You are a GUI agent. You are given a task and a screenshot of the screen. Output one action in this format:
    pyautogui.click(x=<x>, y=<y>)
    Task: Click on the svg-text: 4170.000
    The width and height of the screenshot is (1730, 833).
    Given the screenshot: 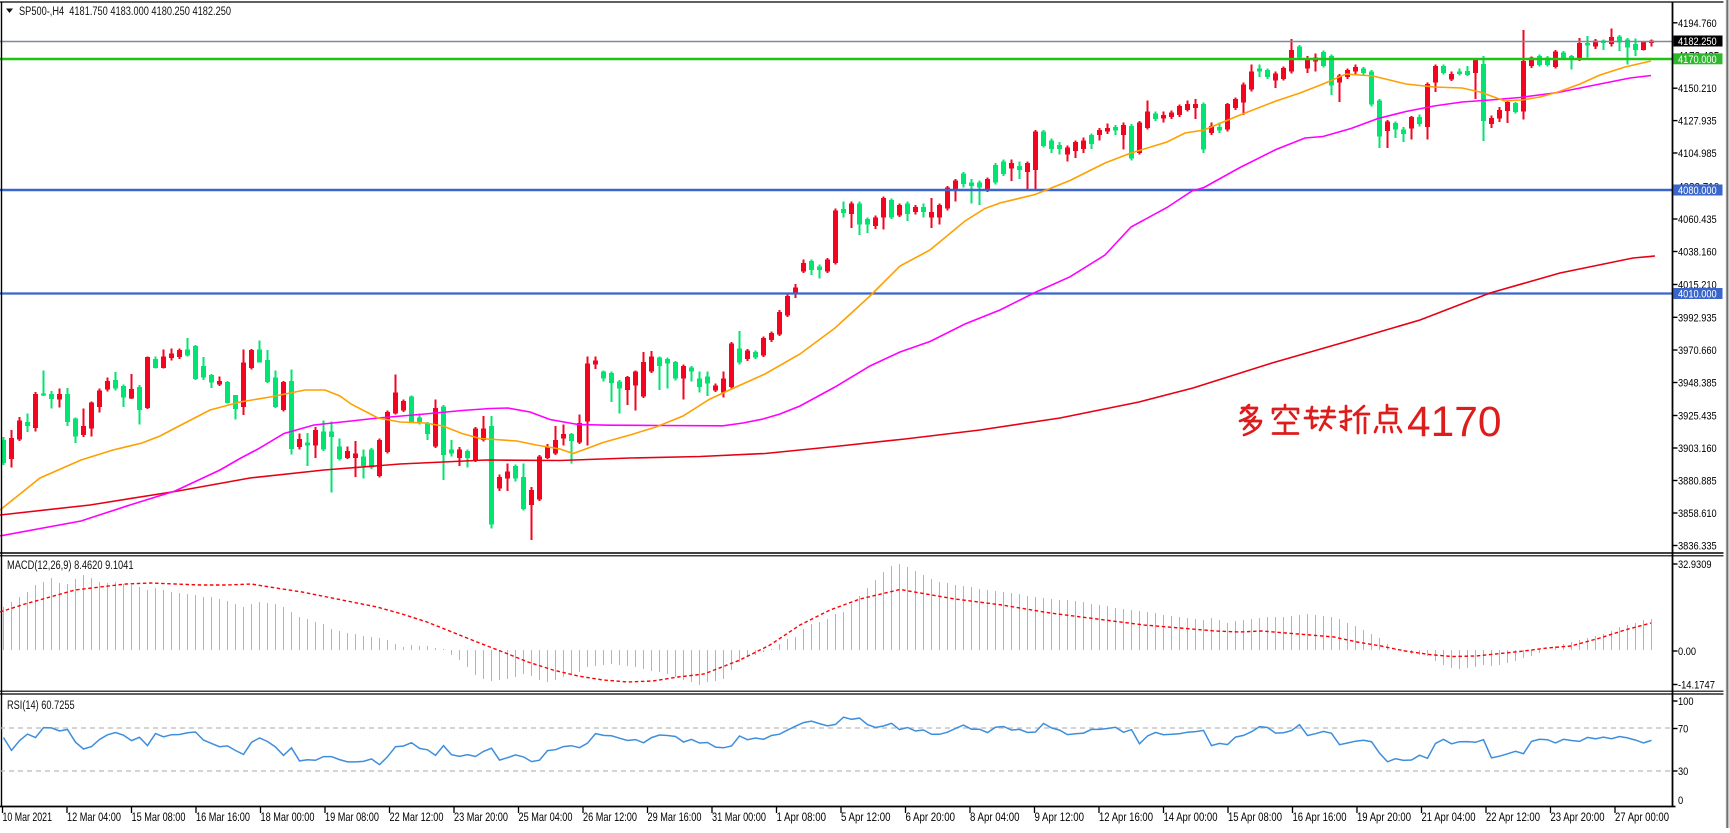 What is the action you would take?
    pyautogui.click(x=1697, y=60)
    